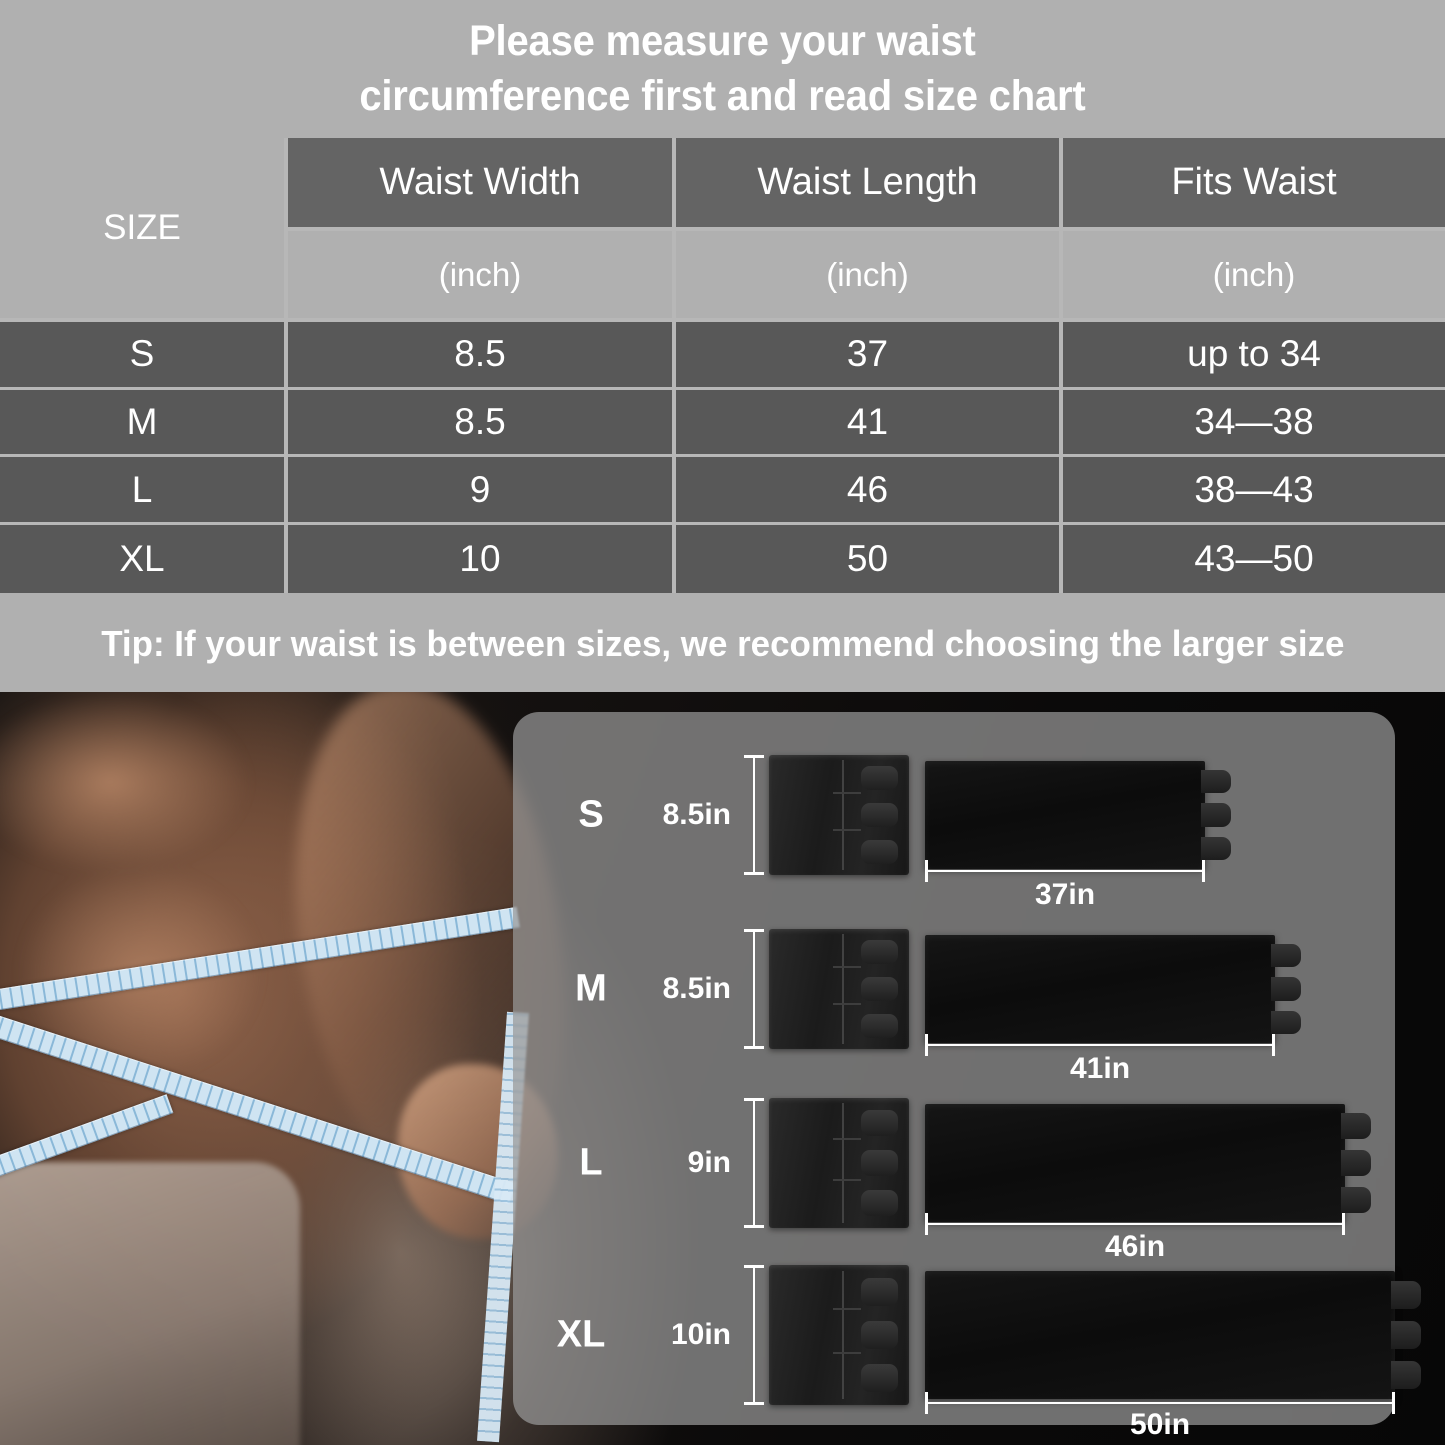 The width and height of the screenshot is (1445, 1445). I want to click on diagram-row-m: M 8.5in 41in, so click(954, 994).